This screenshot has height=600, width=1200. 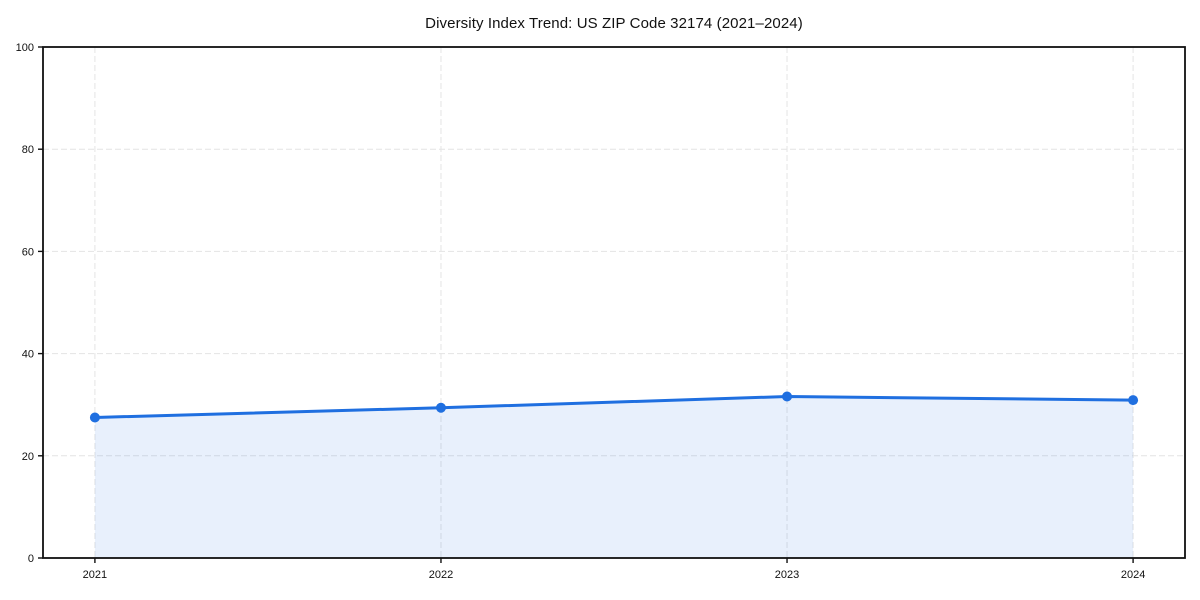 What do you see at coordinates (28, 252) in the screenshot?
I see `y-tick-label: 60` at bounding box center [28, 252].